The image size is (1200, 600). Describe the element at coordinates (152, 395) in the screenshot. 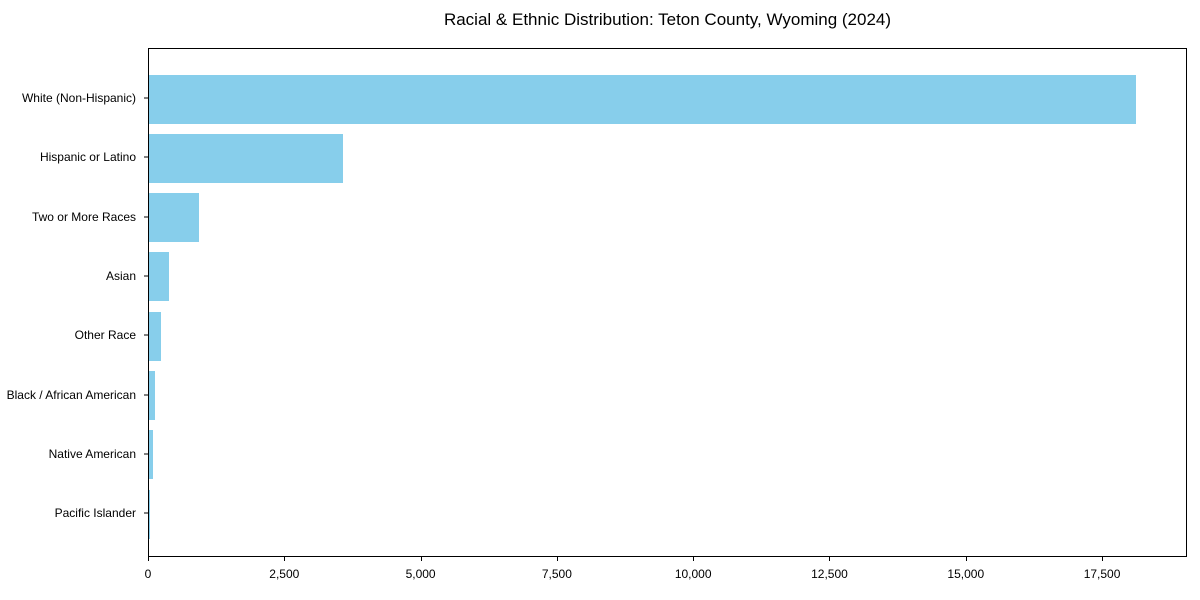

I see `bar-black-african-american` at that location.